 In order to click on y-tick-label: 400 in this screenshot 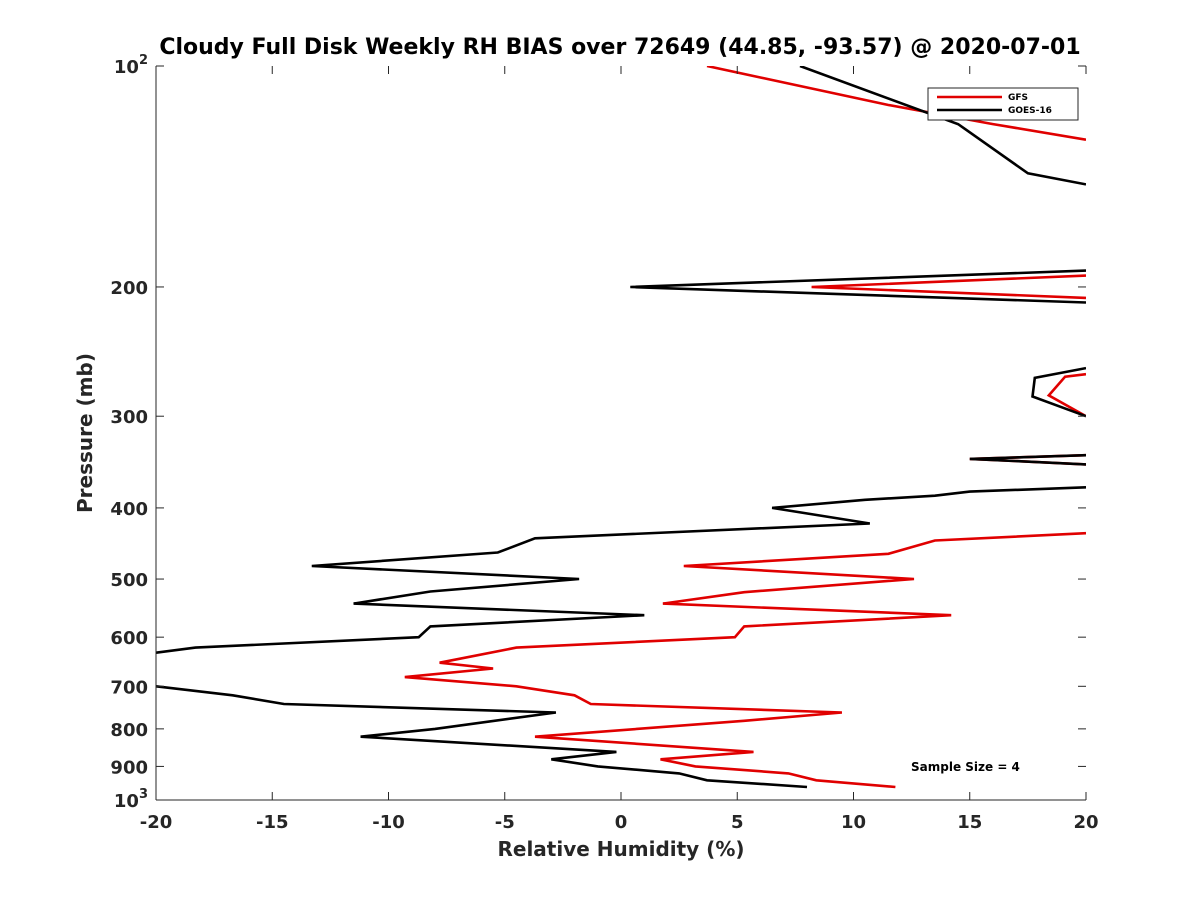, I will do `click(129, 509)`.